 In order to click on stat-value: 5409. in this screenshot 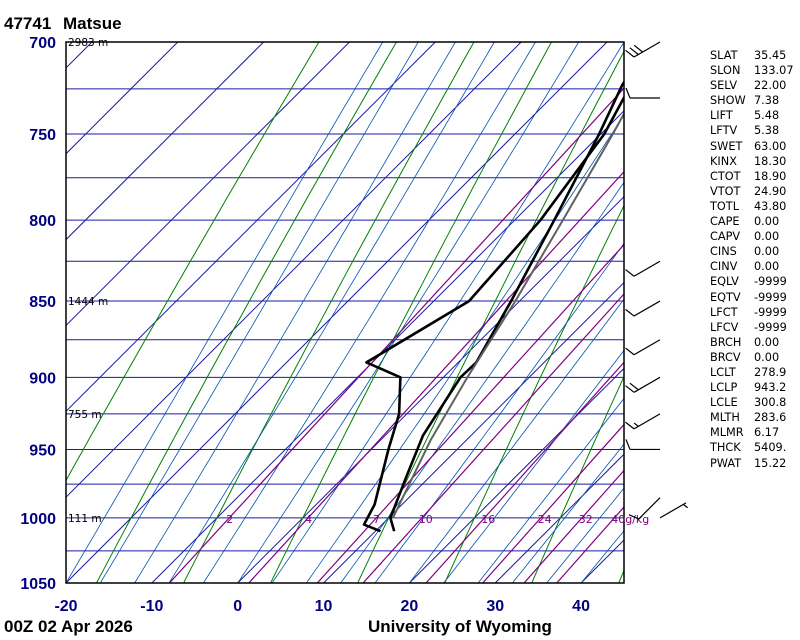, I will do `click(770, 448)`.